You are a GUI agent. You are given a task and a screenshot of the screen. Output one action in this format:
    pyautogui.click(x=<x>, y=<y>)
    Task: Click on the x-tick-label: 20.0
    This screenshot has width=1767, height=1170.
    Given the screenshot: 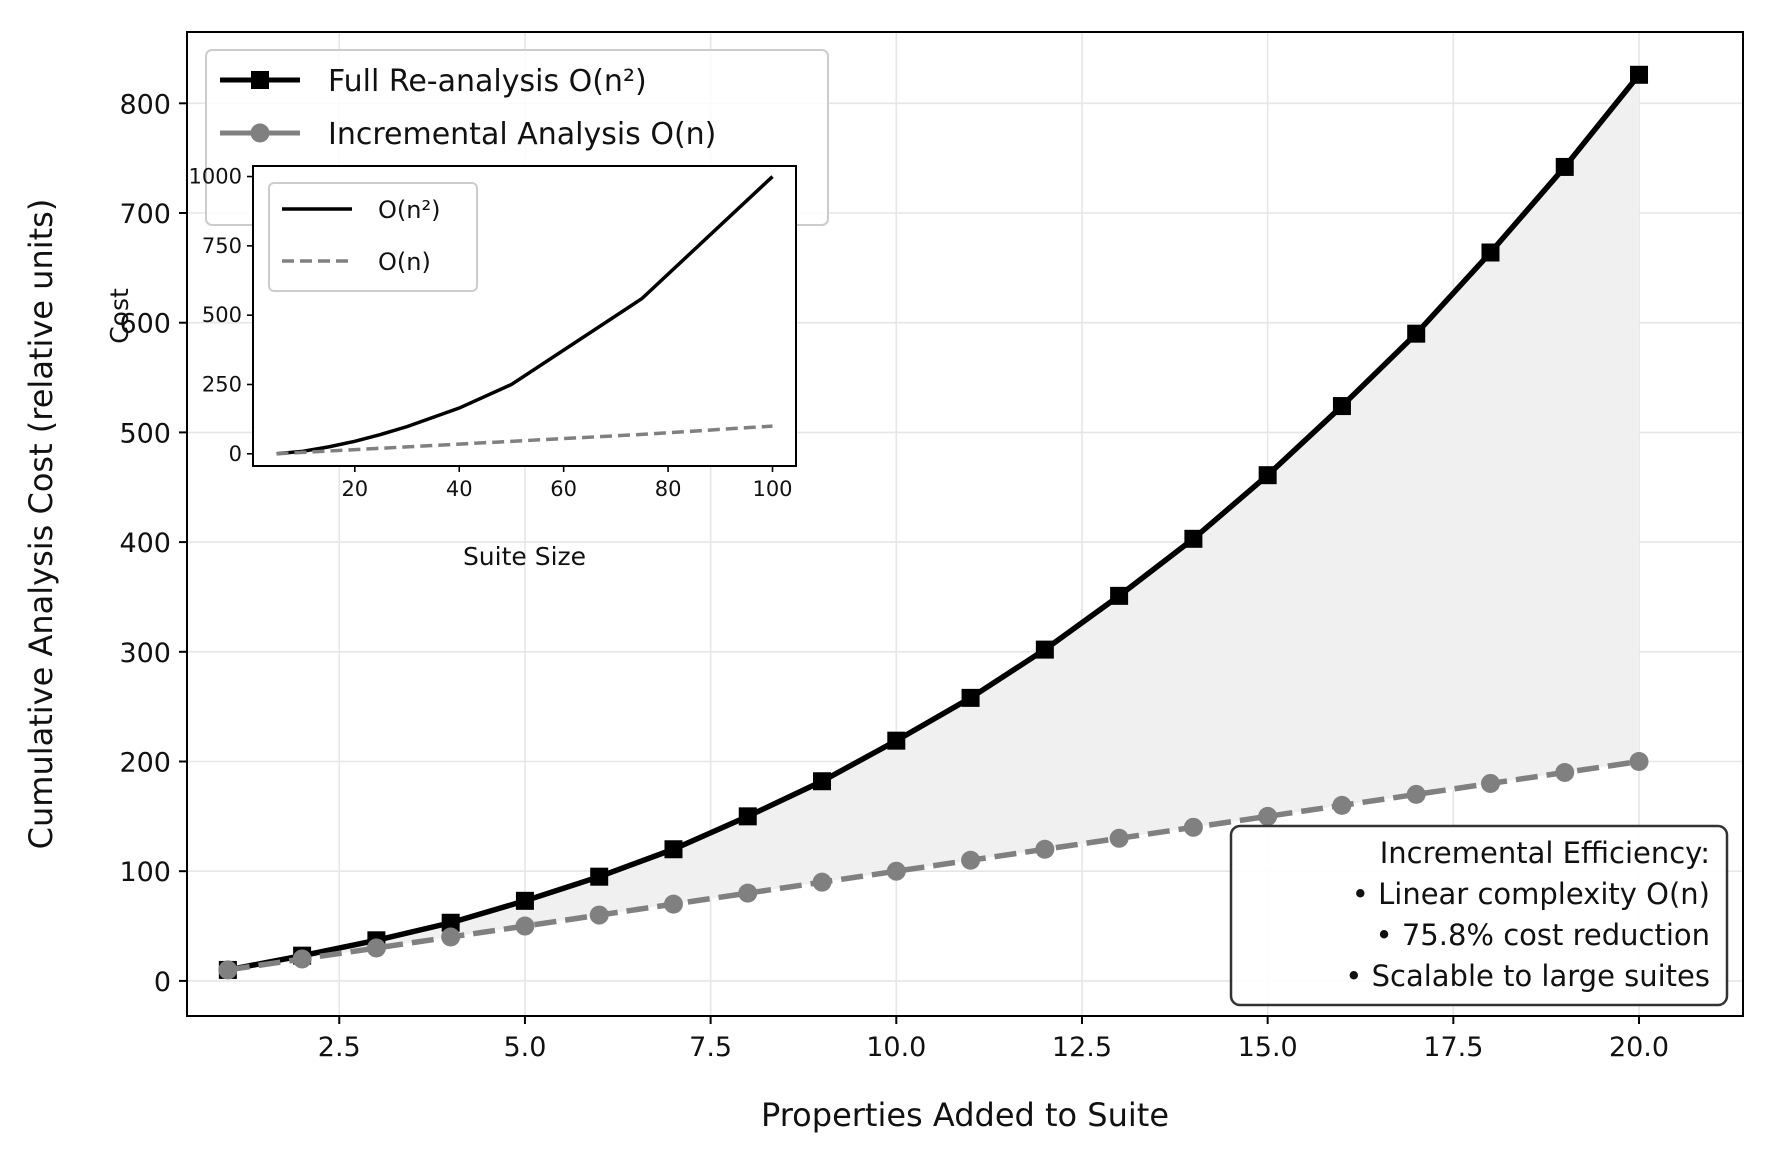 What is the action you would take?
    pyautogui.click(x=1639, y=1047)
    